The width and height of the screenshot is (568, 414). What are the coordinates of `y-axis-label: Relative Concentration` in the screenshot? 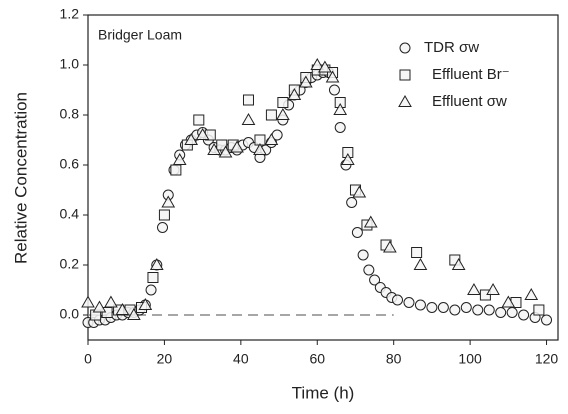 It's located at (20, 178).